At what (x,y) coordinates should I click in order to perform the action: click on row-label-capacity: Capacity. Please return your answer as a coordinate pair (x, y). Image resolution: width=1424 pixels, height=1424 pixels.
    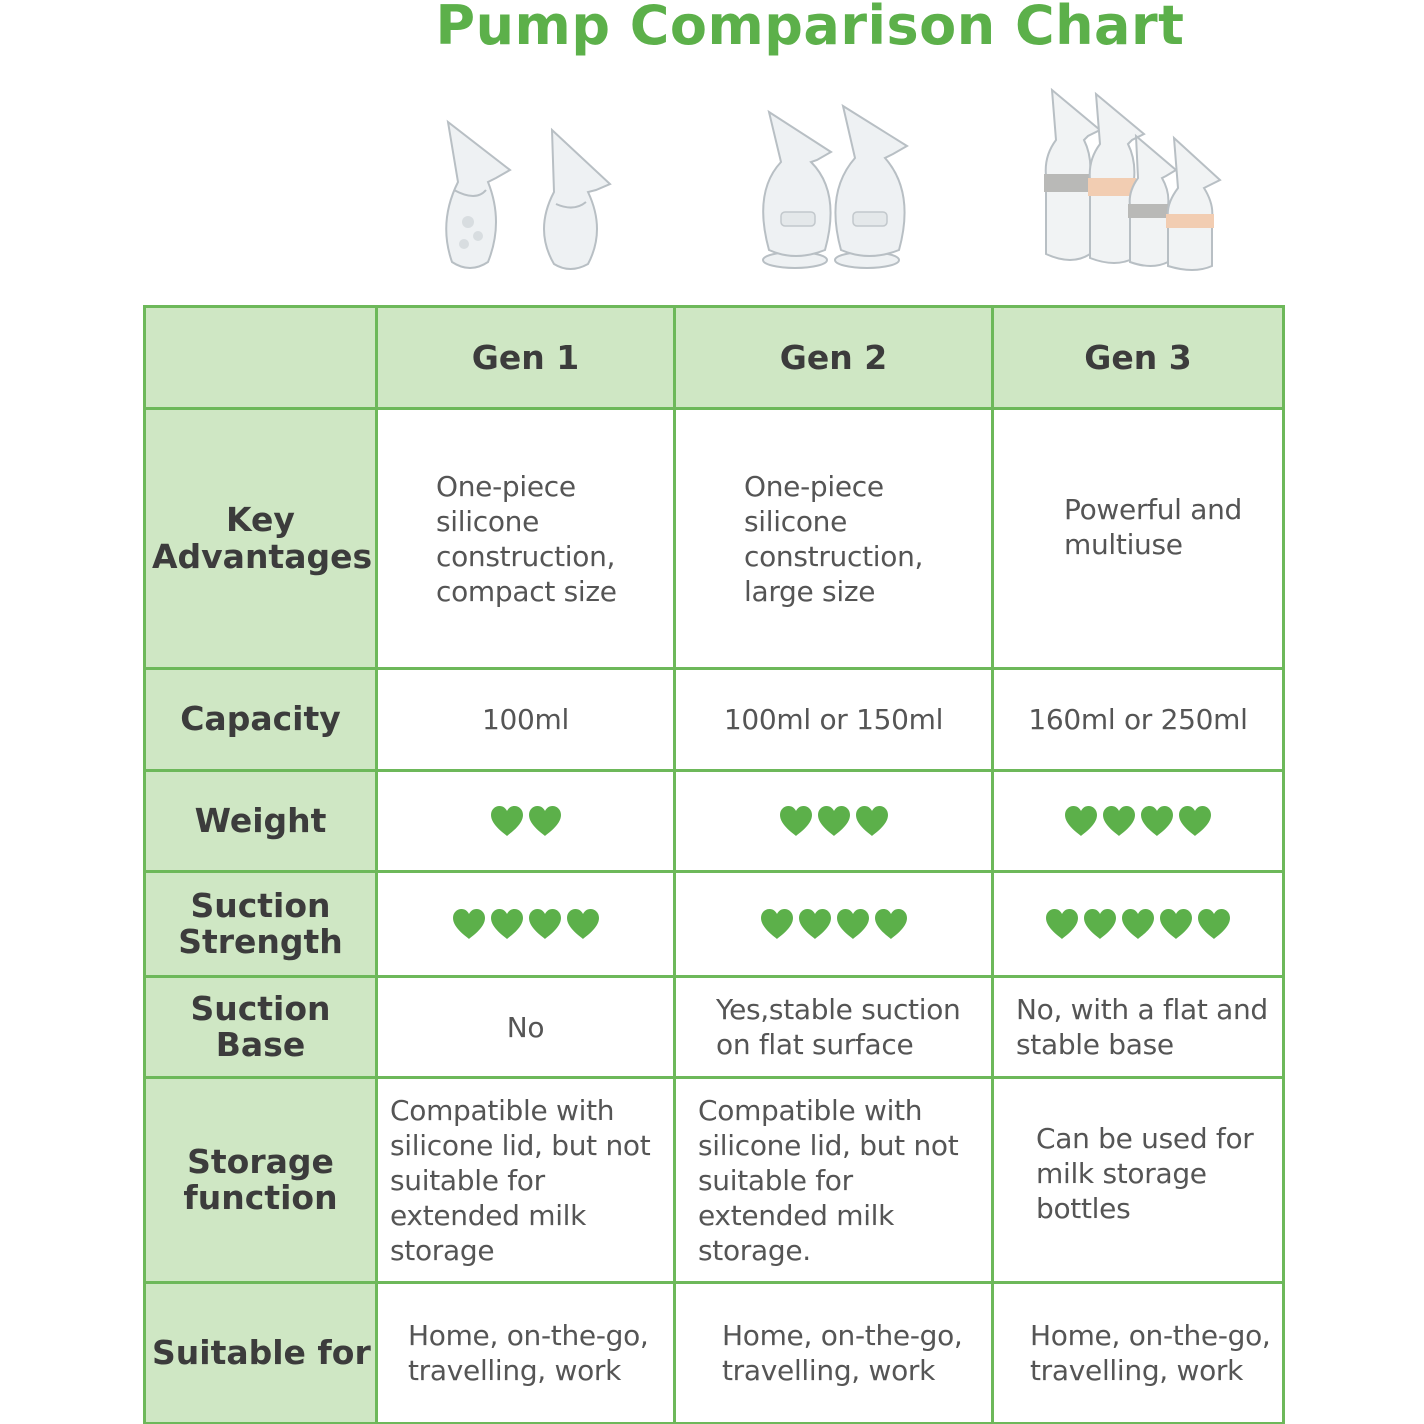
    Looking at the image, I should click on (260, 719).